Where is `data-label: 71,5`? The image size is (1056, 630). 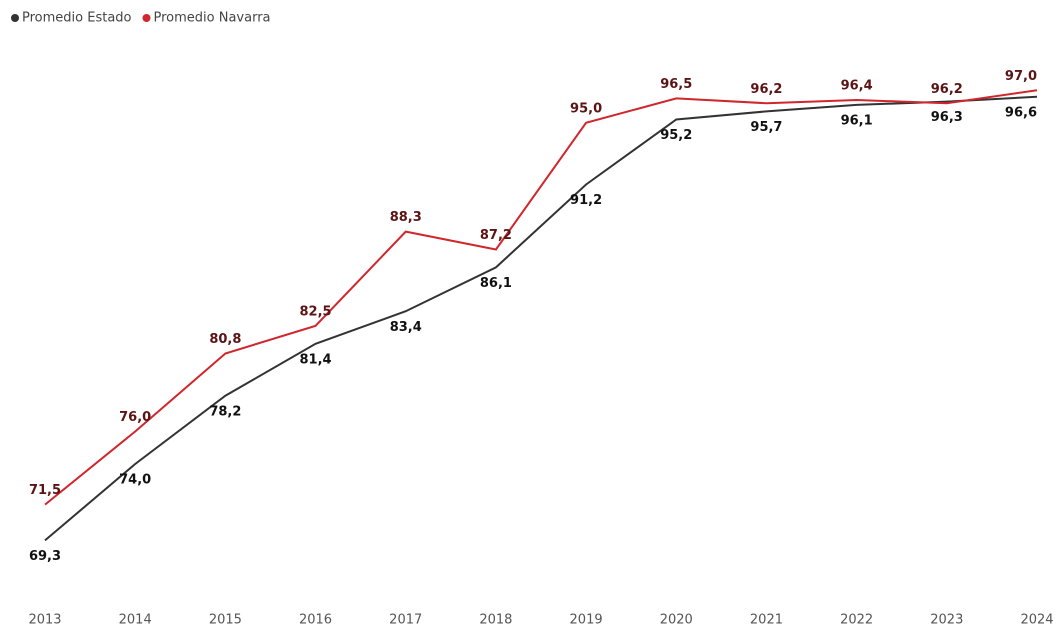 data-label: 71,5 is located at coordinates (45, 490).